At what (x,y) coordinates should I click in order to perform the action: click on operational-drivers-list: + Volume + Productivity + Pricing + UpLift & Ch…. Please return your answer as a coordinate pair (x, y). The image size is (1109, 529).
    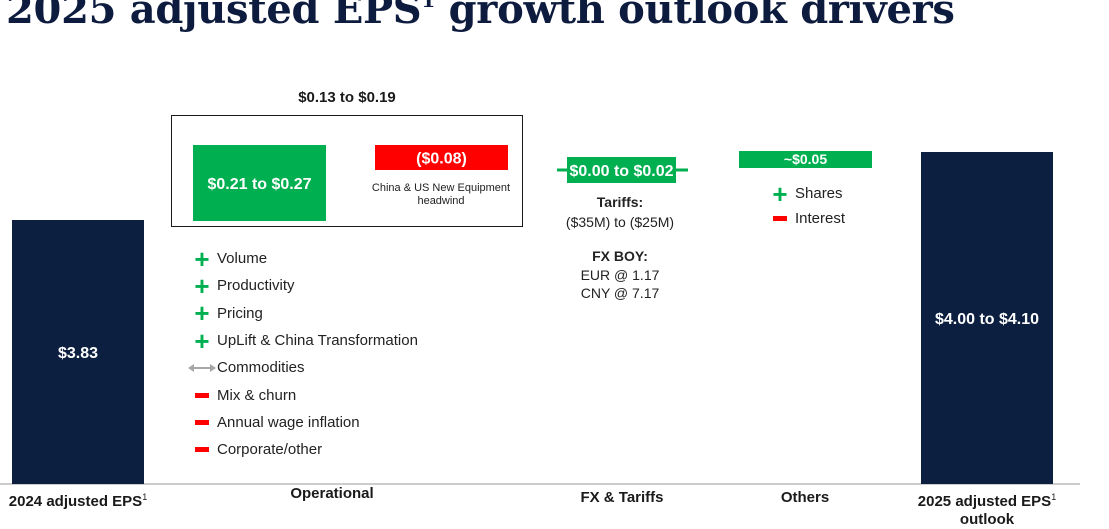
    Looking at the image, I should click on (303, 354).